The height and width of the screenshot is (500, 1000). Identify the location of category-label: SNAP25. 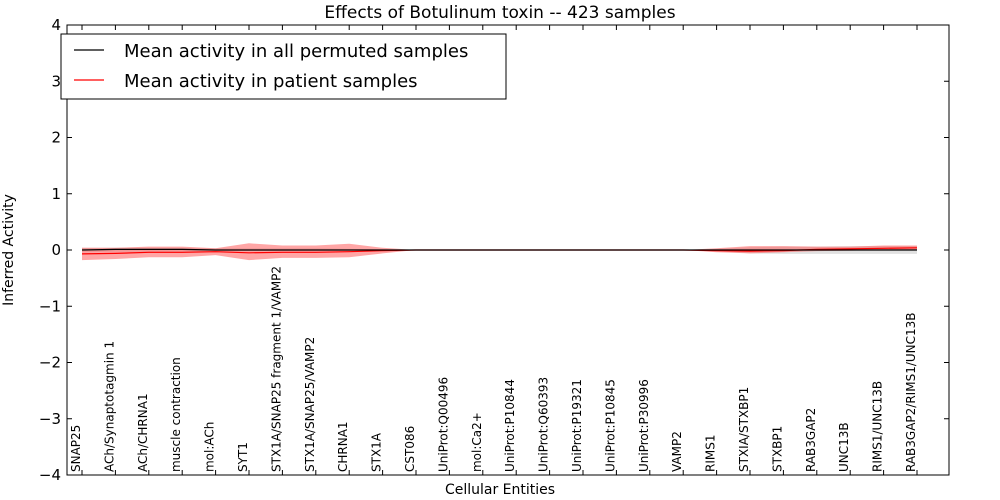
(76, 448).